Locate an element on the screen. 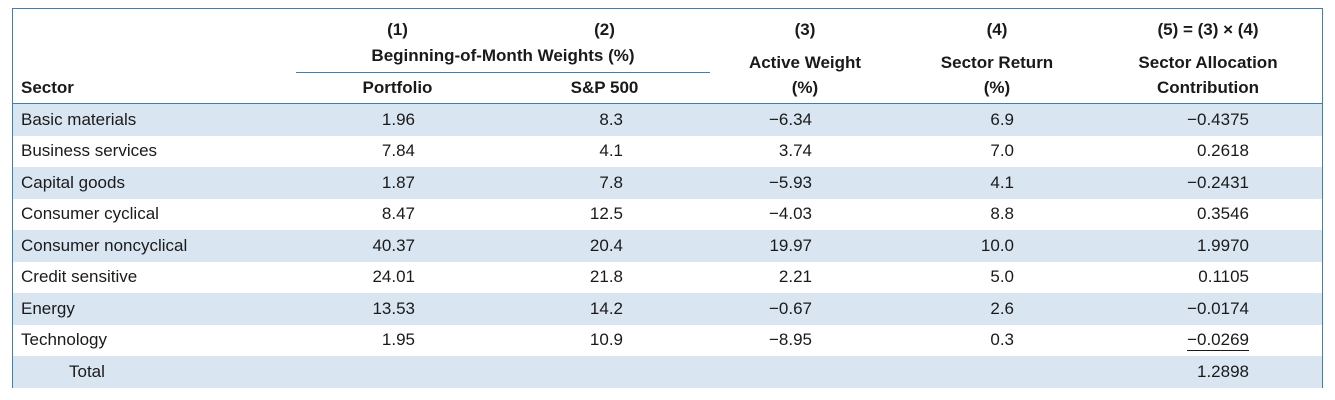 The image size is (1335, 400). allocation-contribution: −0.4375 is located at coordinates (1208, 119).